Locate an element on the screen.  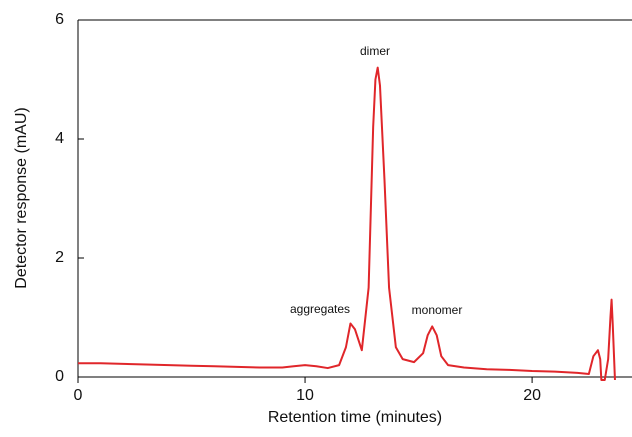
annotation: dimer is located at coordinates (375, 51).